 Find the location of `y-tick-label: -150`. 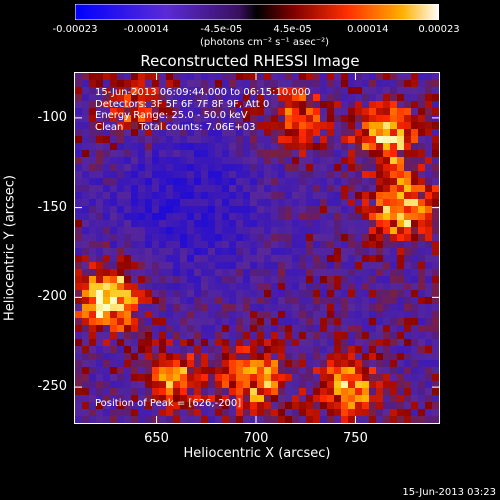

y-tick-label: -150 is located at coordinates (52, 207).